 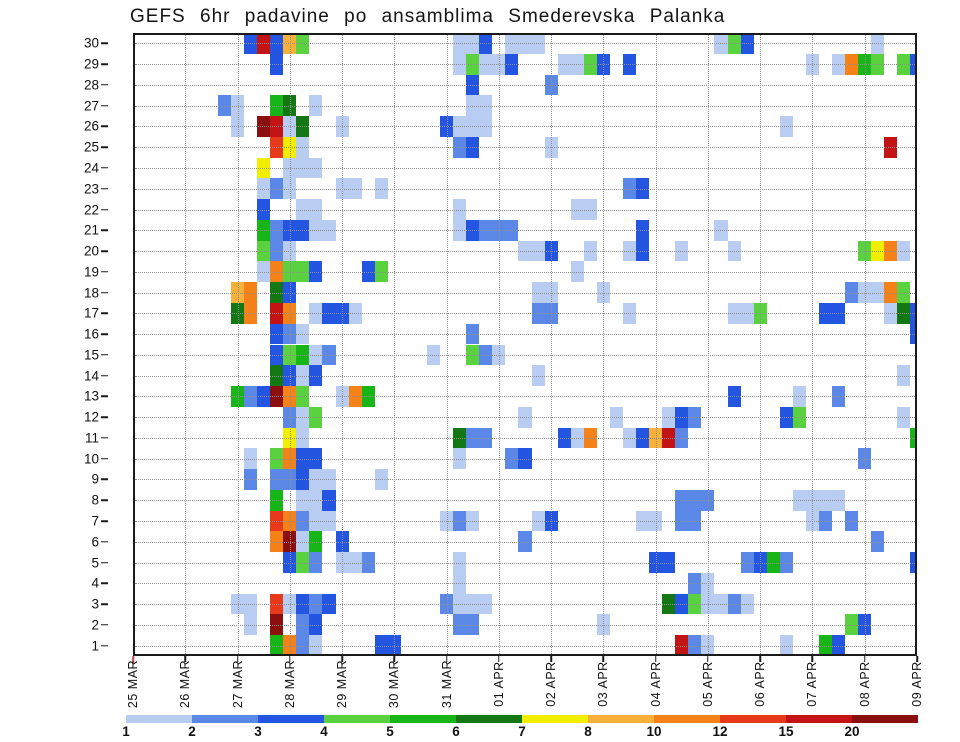 I want to click on y-axis-tick-label: 13, so click(x=91, y=396).